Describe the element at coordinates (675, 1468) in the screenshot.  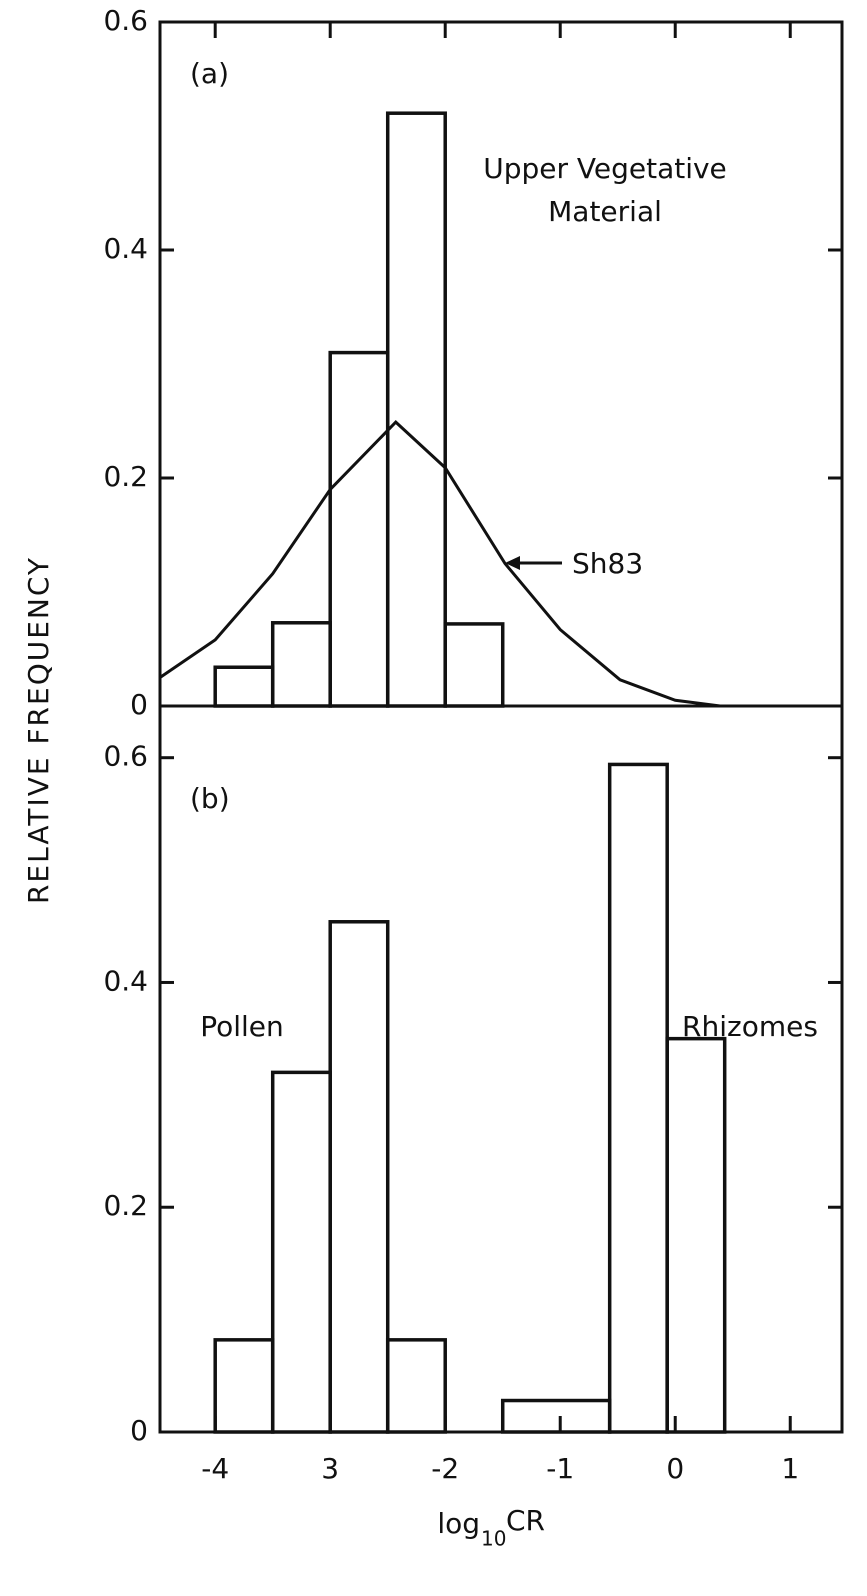
I see `x-tick-label: 0` at that location.